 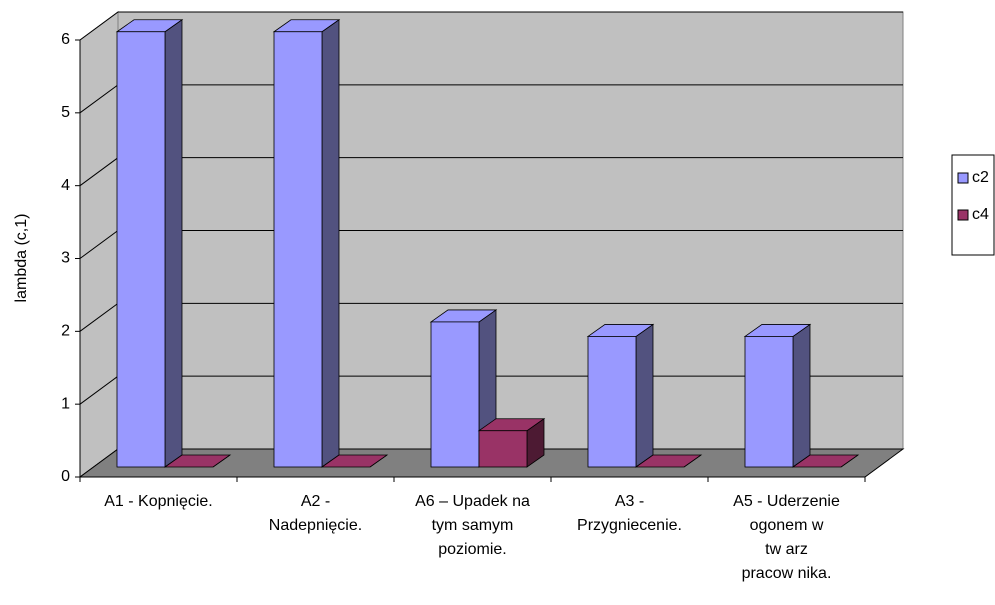 What do you see at coordinates (65, 331) in the screenshot?
I see `y-tick-label: 2` at bounding box center [65, 331].